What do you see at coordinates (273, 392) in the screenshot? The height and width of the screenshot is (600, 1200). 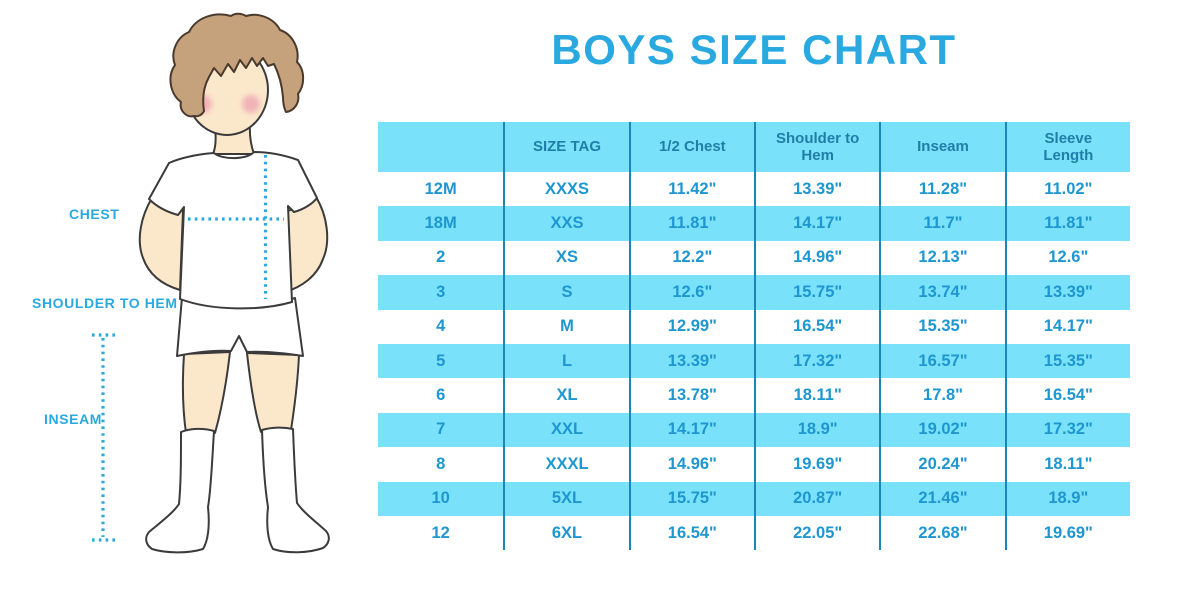 I see `boy-right-leg` at bounding box center [273, 392].